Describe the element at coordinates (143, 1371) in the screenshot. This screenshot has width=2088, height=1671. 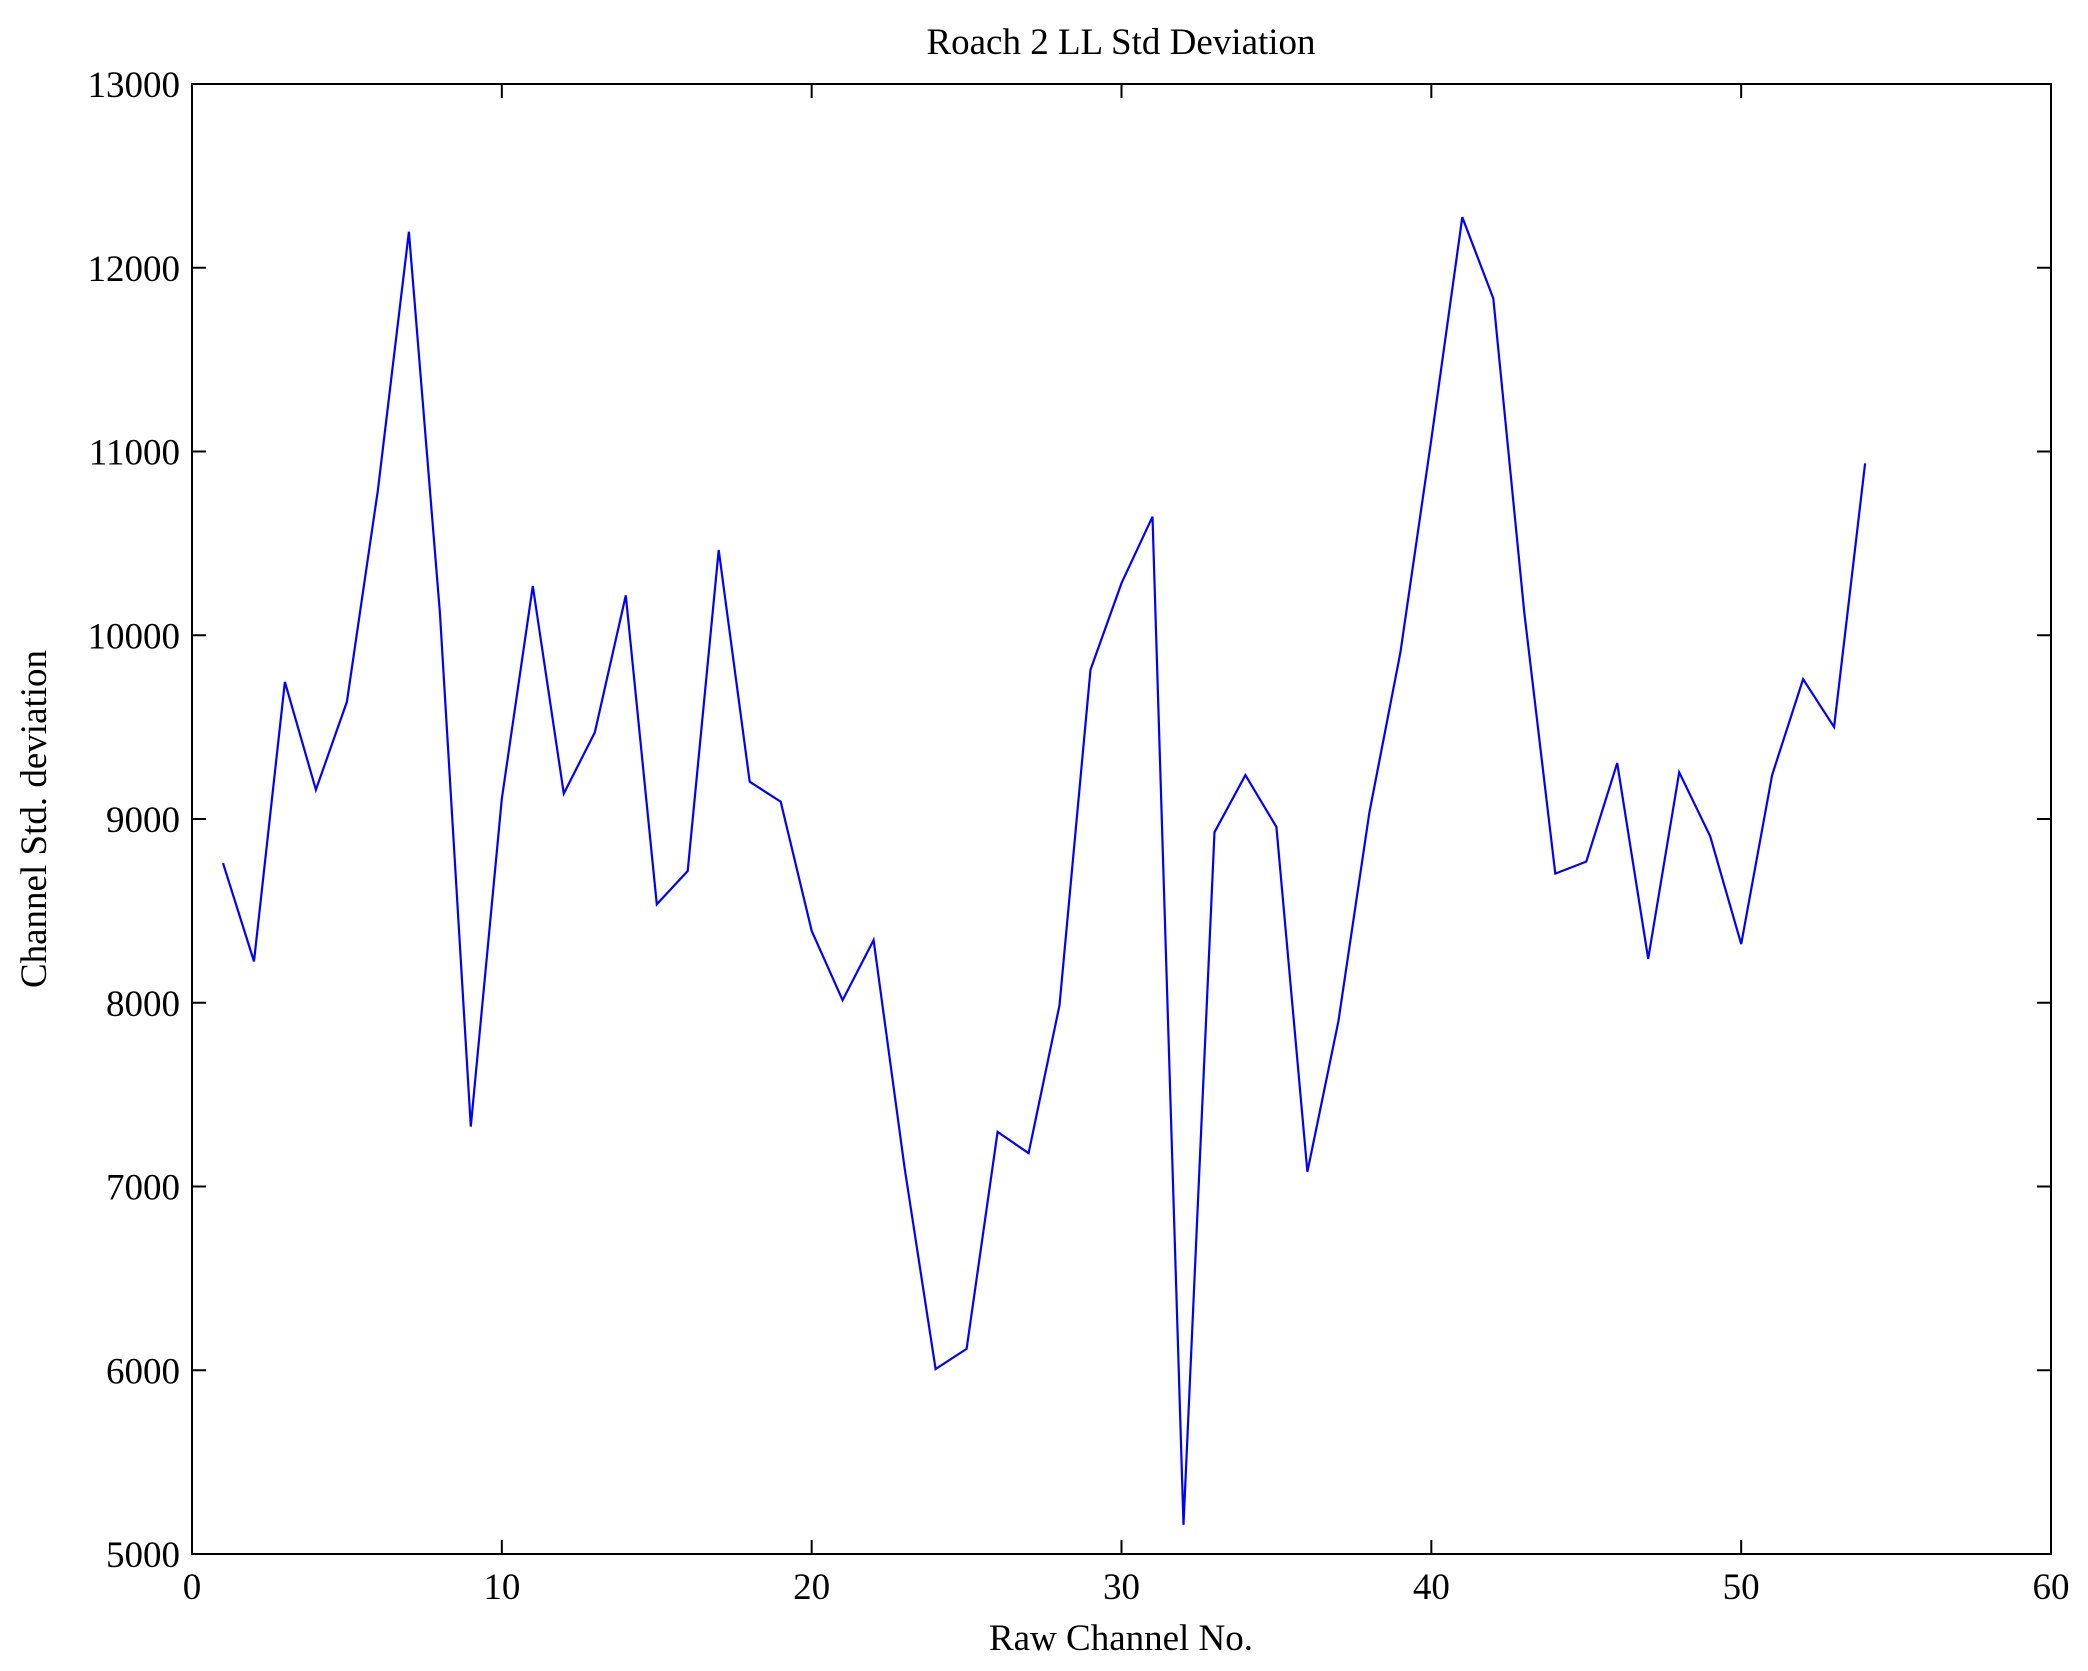
I see `y-tick-label: 6000` at that location.